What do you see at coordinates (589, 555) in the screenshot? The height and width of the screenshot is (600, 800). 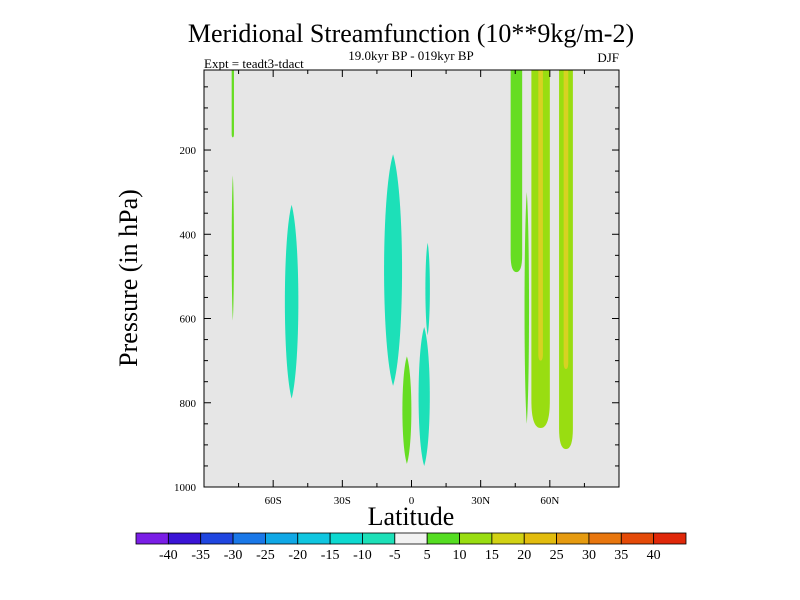 I see `colorbar-label: 30` at bounding box center [589, 555].